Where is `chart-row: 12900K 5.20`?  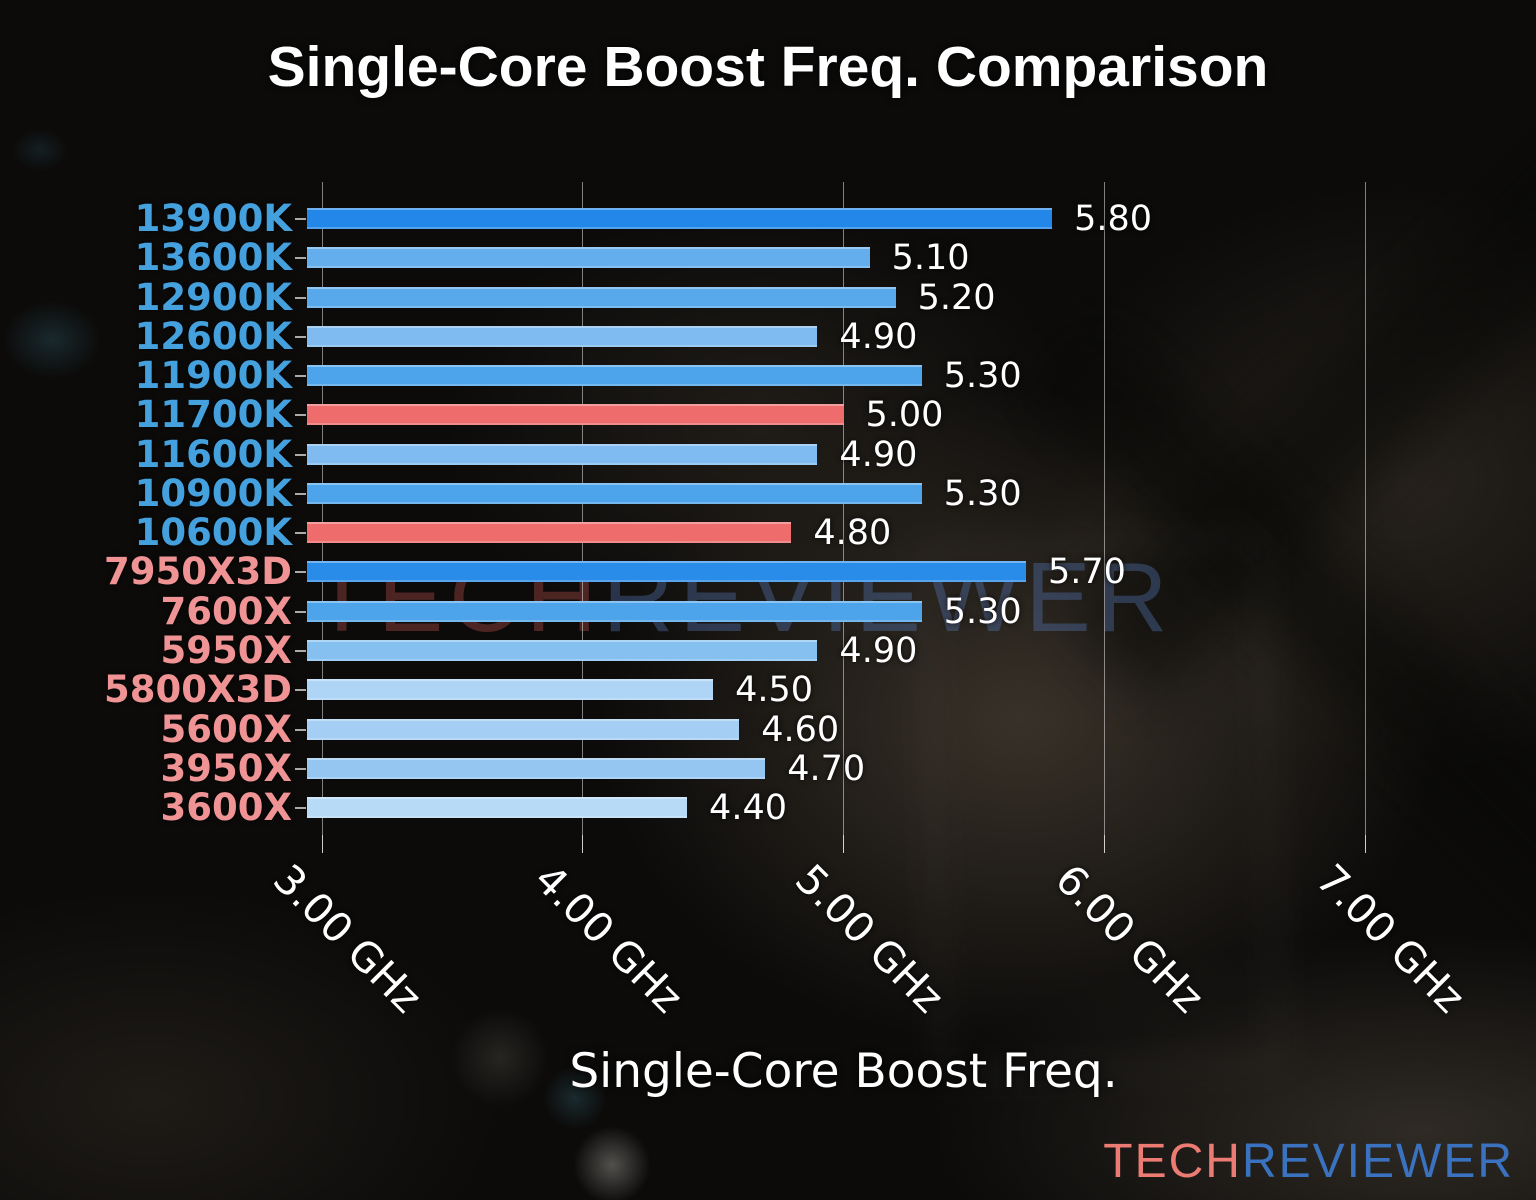
chart-row: 12900K 5.20 is located at coordinates (768, 297).